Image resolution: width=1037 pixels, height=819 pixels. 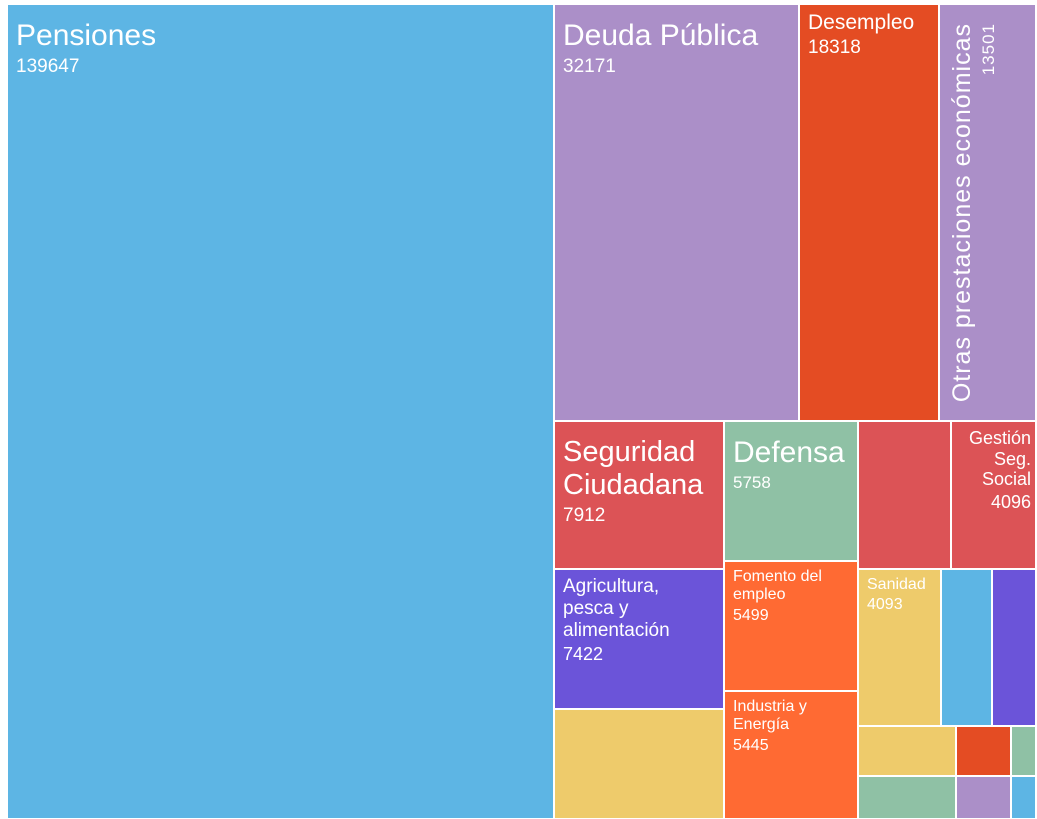 What do you see at coordinates (861, 22) in the screenshot?
I see `tile-label: Desempleo` at bounding box center [861, 22].